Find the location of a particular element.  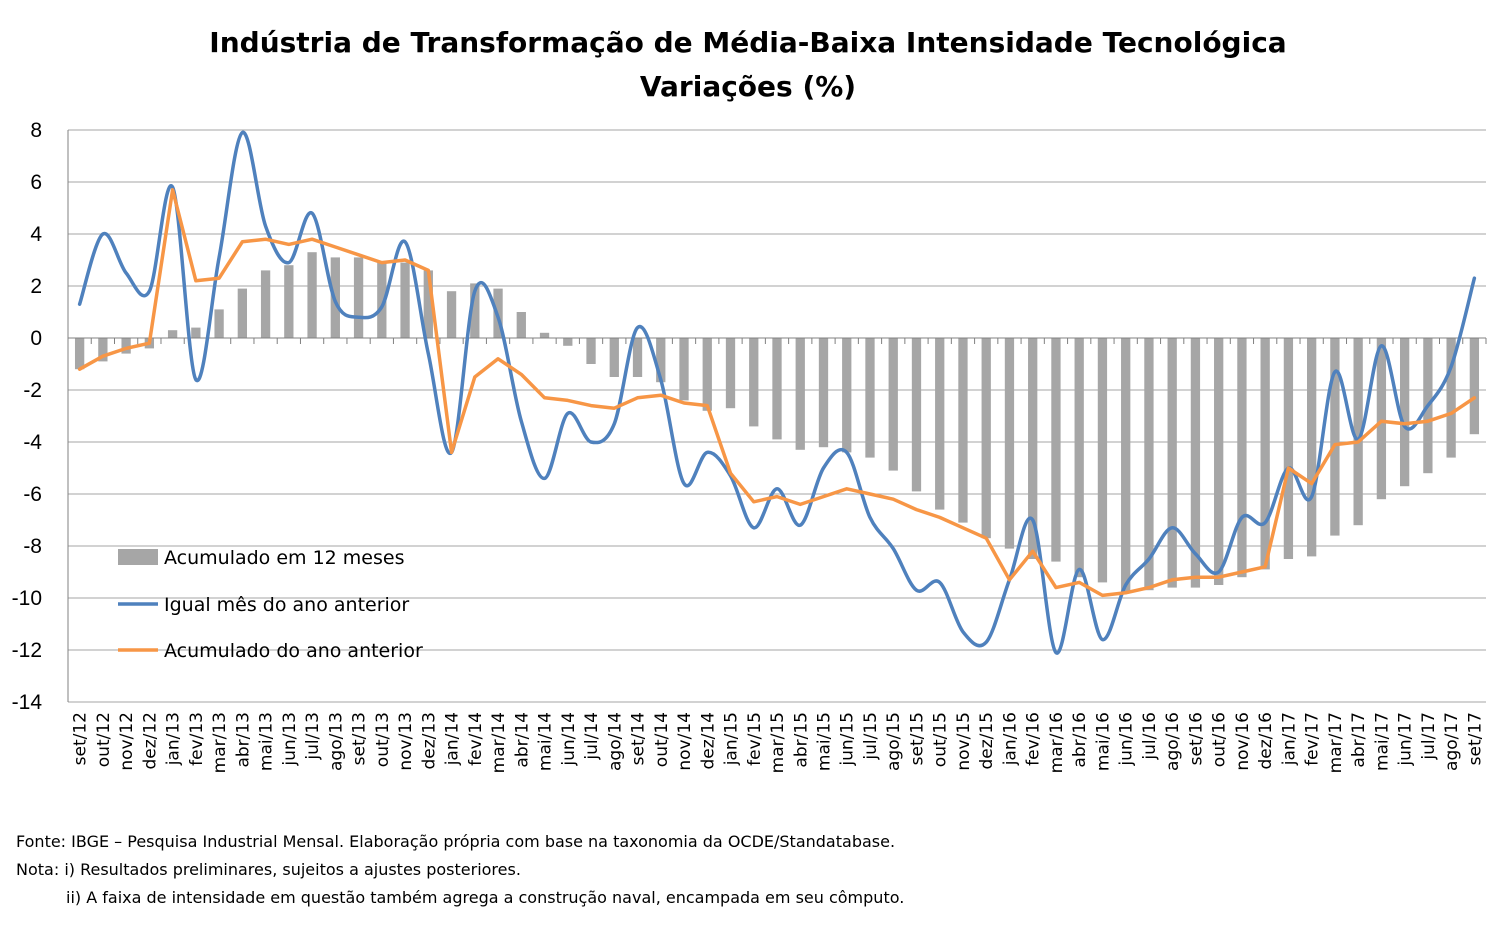

x-tick-label: ago/15 is located at coordinates (894, 741).